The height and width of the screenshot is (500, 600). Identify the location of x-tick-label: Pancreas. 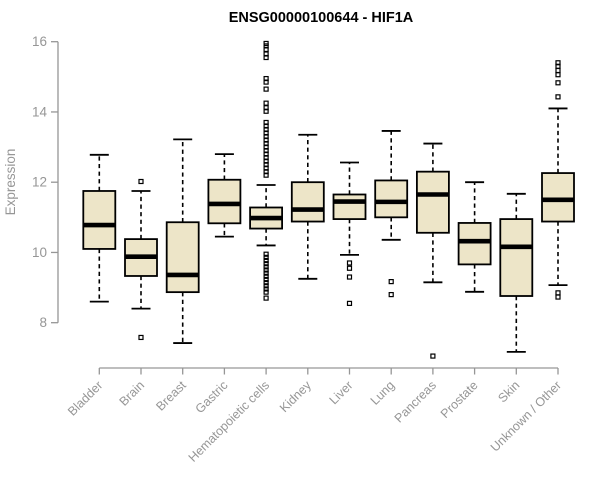
(415, 401).